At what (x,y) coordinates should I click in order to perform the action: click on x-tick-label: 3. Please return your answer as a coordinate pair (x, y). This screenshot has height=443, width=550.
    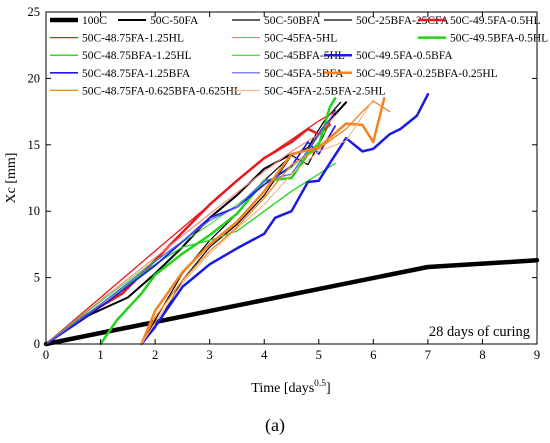
    Looking at the image, I should click on (210, 355).